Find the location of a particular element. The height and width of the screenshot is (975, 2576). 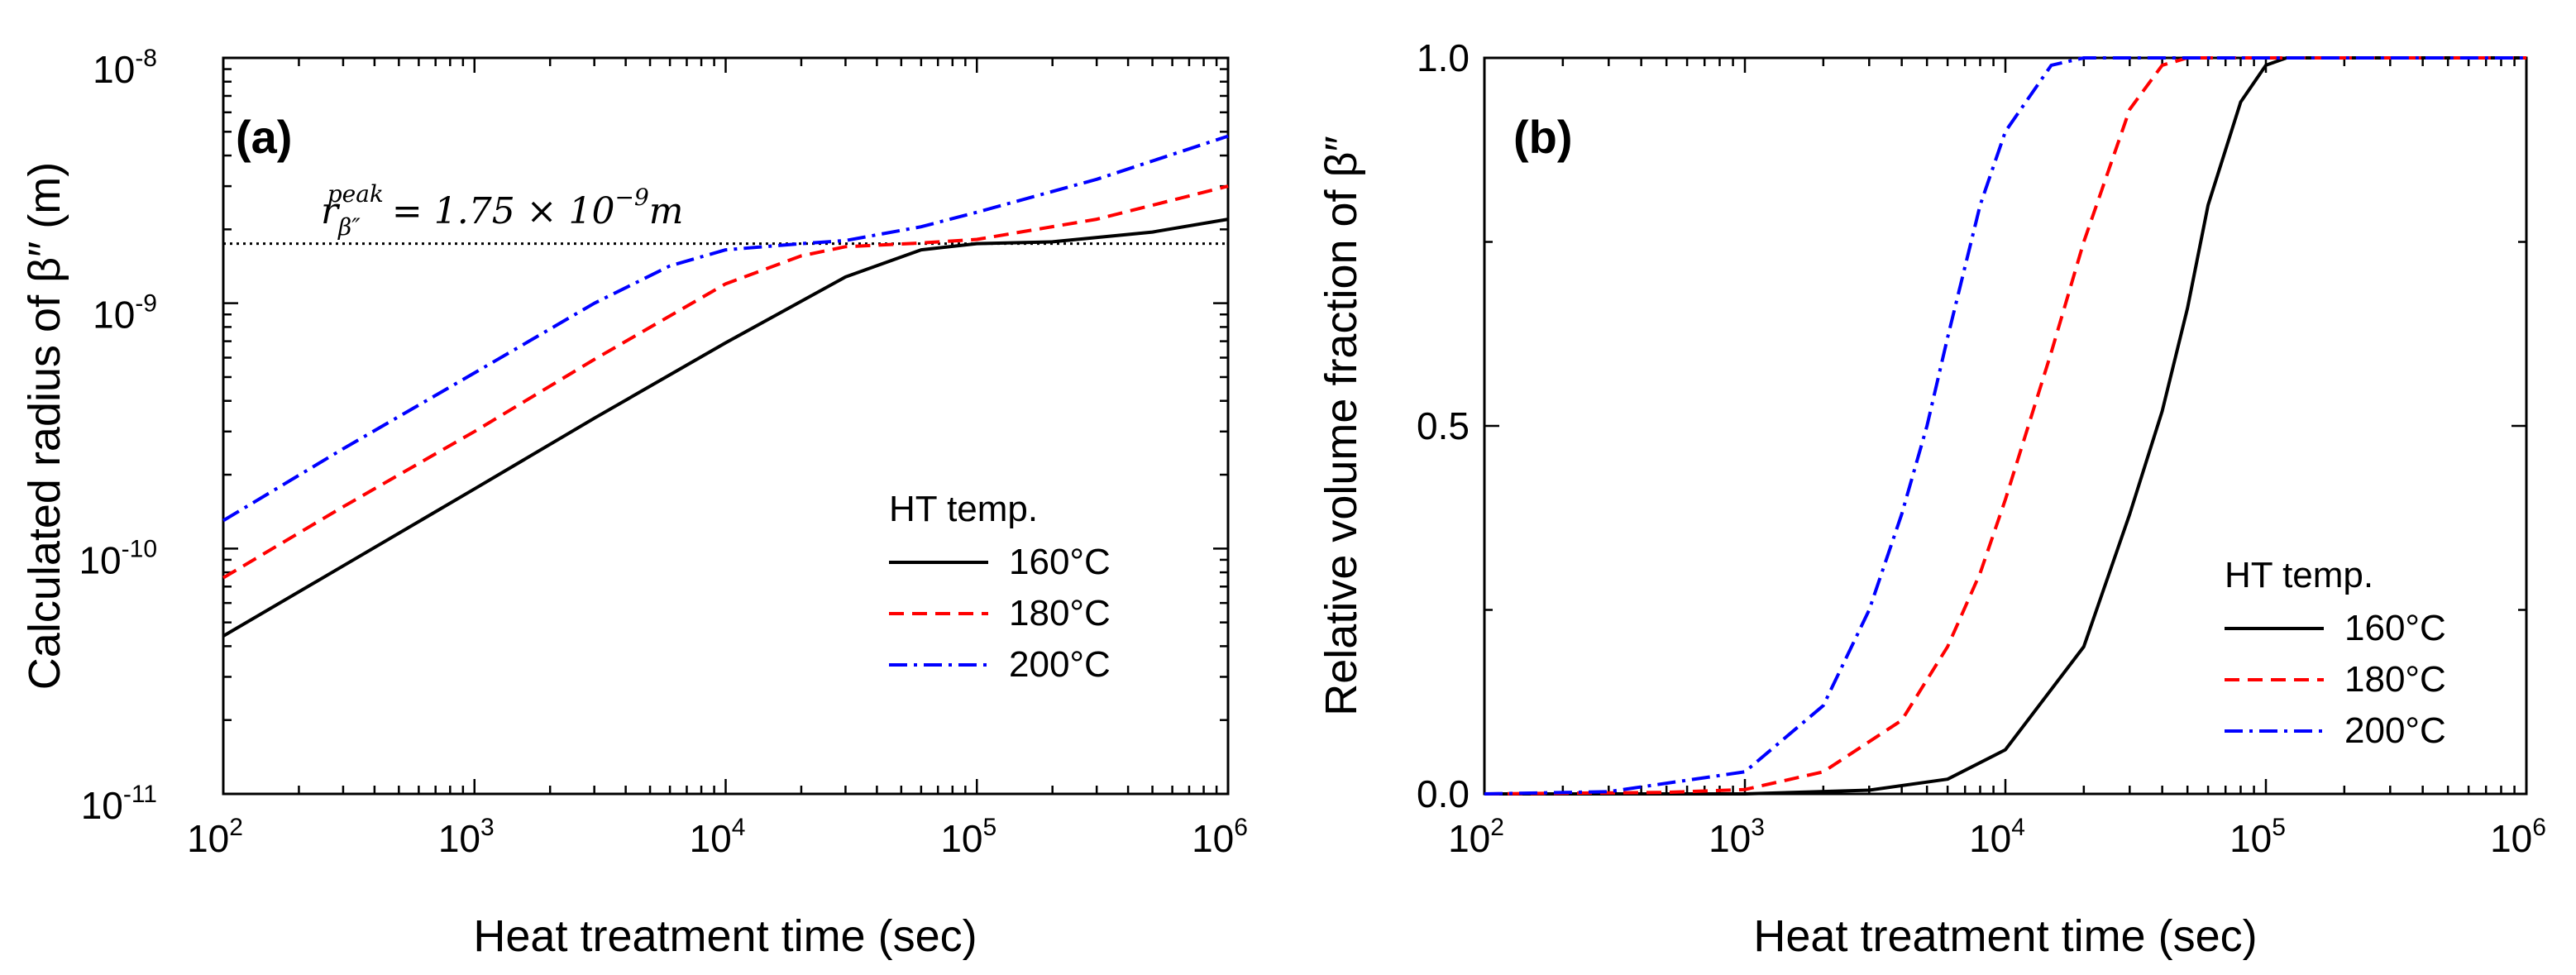

panel-a-x-tick-label: 10⁴ is located at coordinates (718, 837).